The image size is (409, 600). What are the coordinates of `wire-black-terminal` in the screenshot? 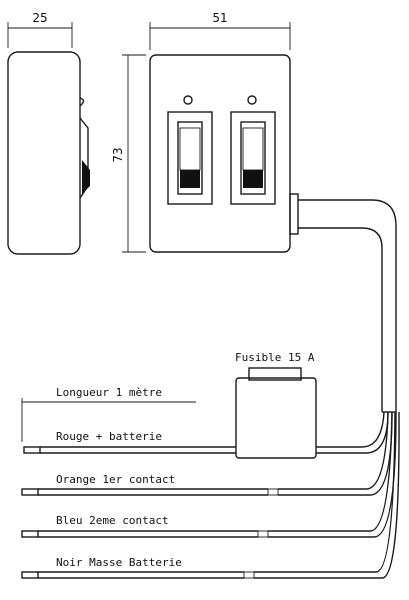 It's located at (30, 575).